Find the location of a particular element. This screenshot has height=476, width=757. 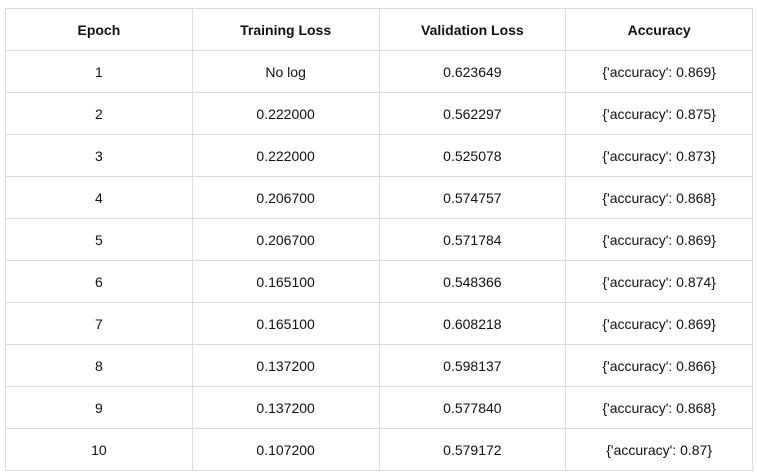

table-cell: 0.598137 is located at coordinates (472, 365).